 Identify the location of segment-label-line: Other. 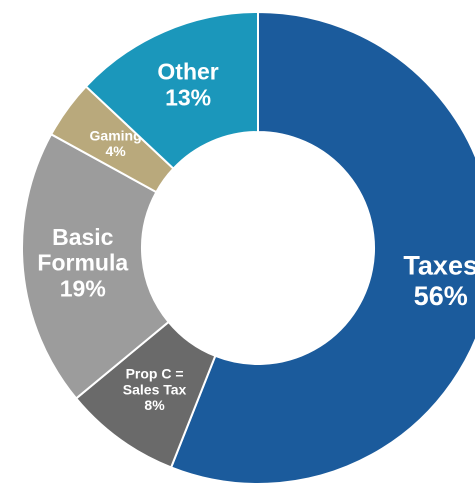
(187, 72).